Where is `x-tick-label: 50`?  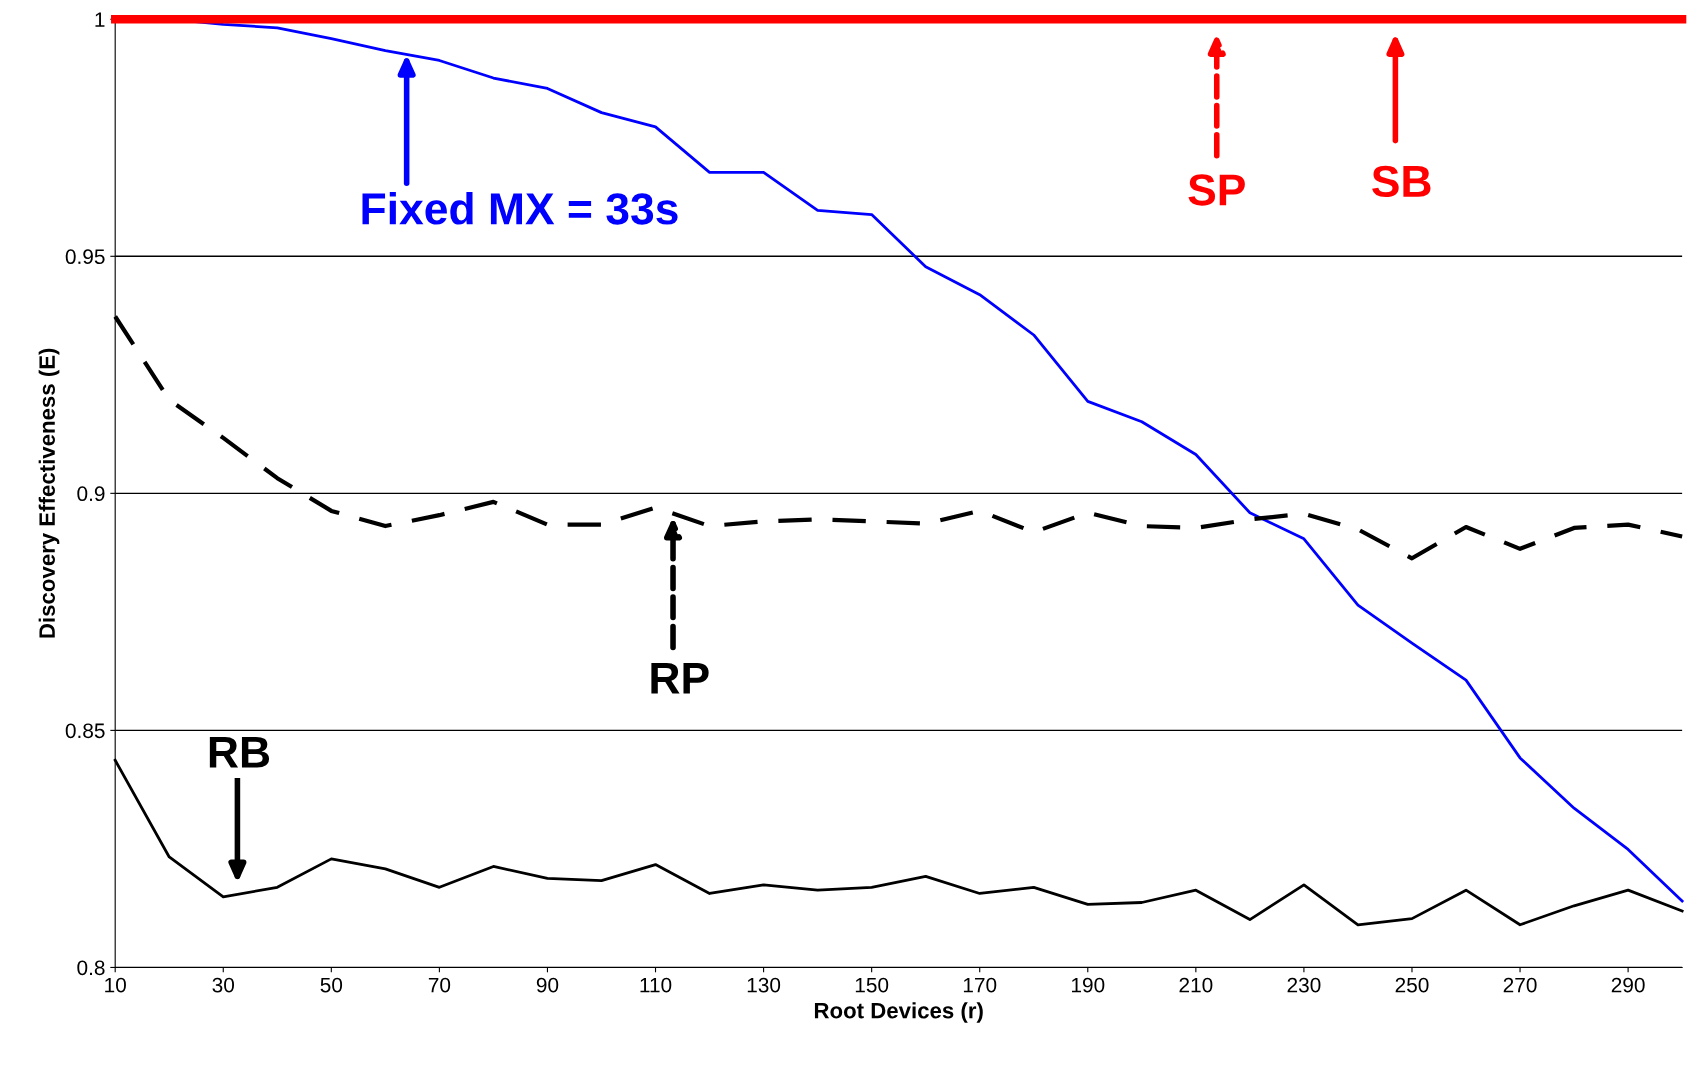 x-tick-label: 50 is located at coordinates (331, 985).